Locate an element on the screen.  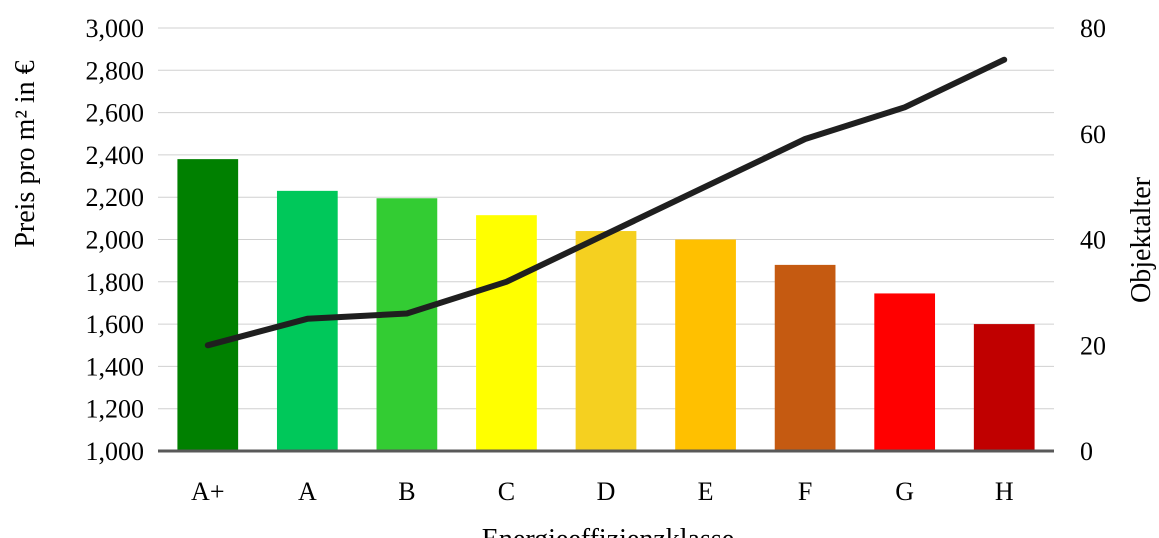
y-tick-label: 2,200 is located at coordinates (115, 197).